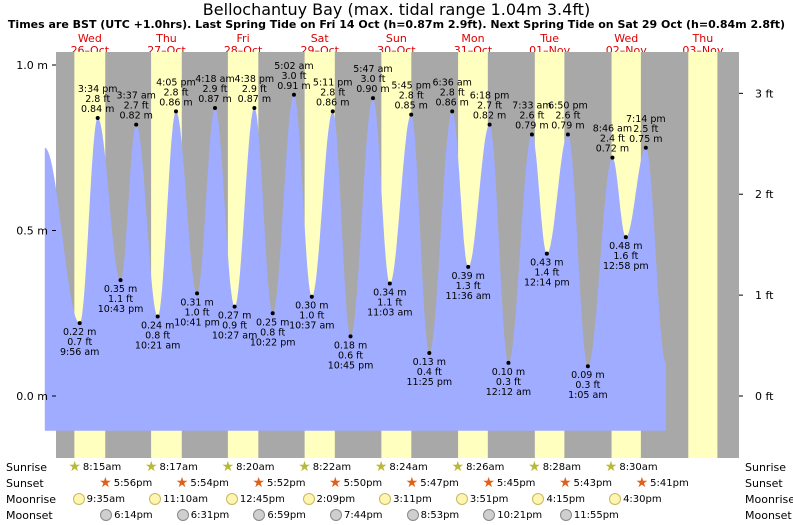 This screenshot has height=525, width=793. Describe the element at coordinates (452, 92) in the screenshot. I see `tide-label-20-1: 2.8 ft` at that location.